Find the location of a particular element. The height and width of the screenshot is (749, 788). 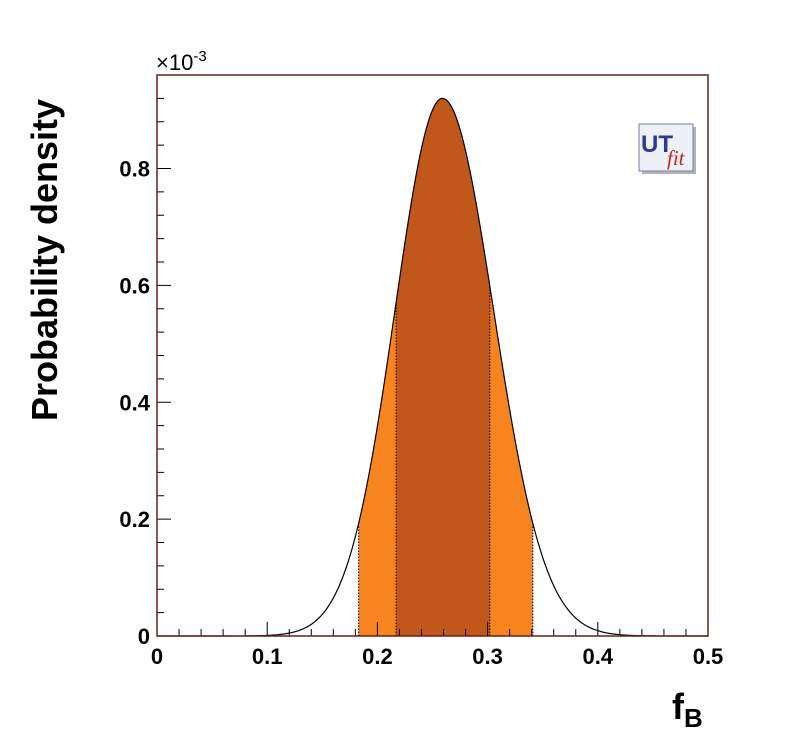

x-tick-label: 0.5 is located at coordinates (708, 656).